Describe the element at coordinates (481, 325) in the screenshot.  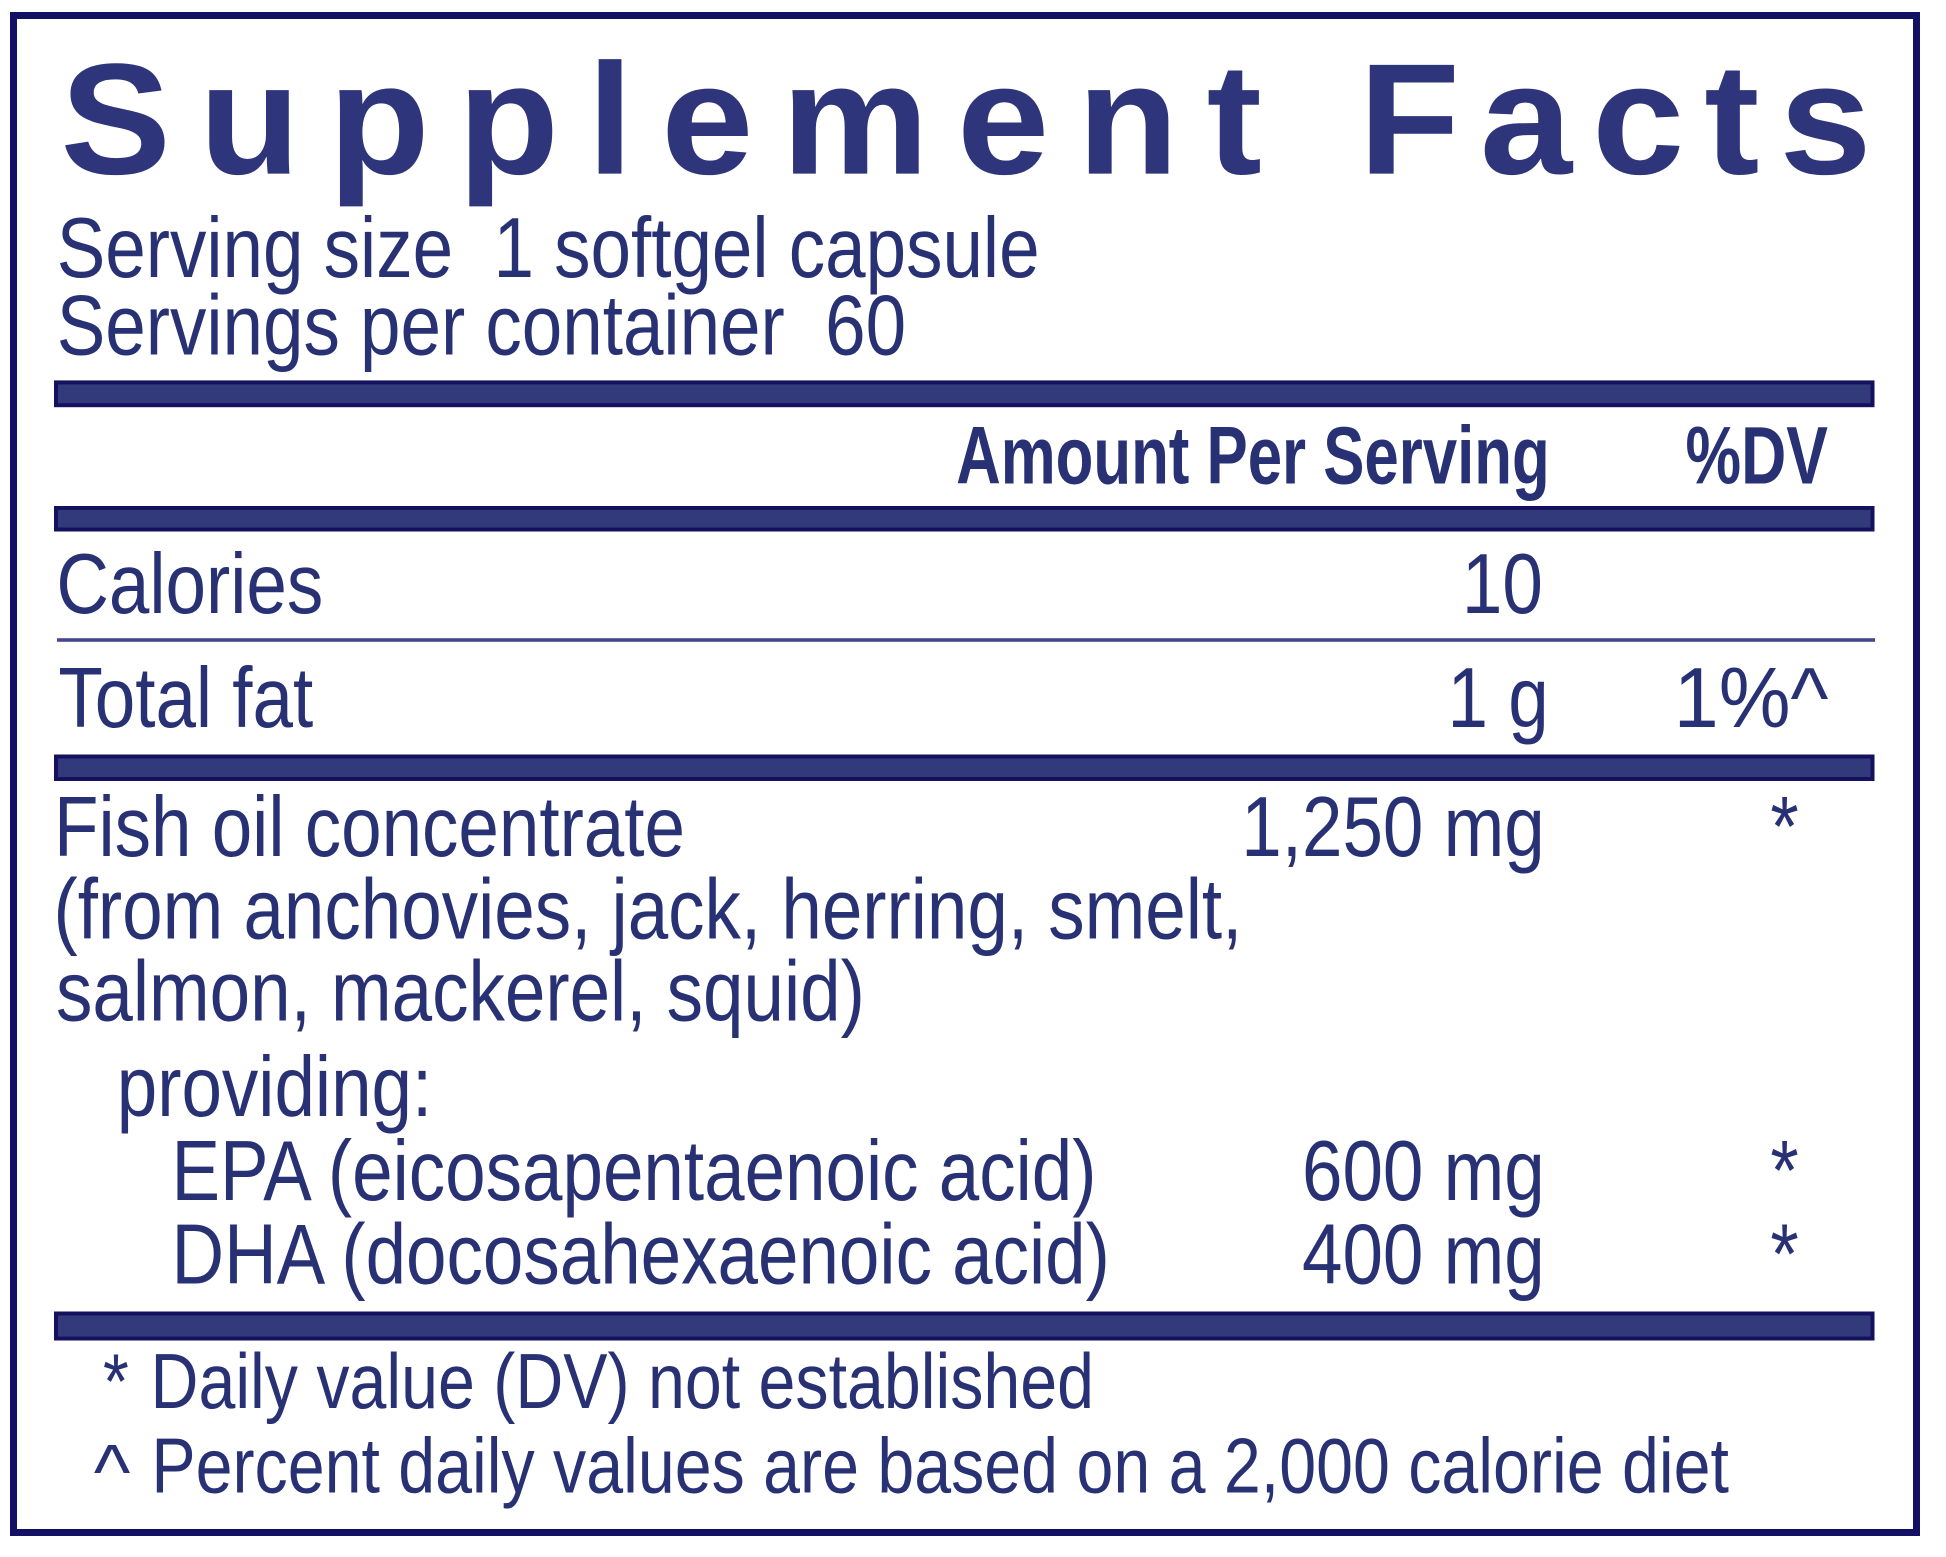
I see `svg-text: Servings per container 60` at that location.